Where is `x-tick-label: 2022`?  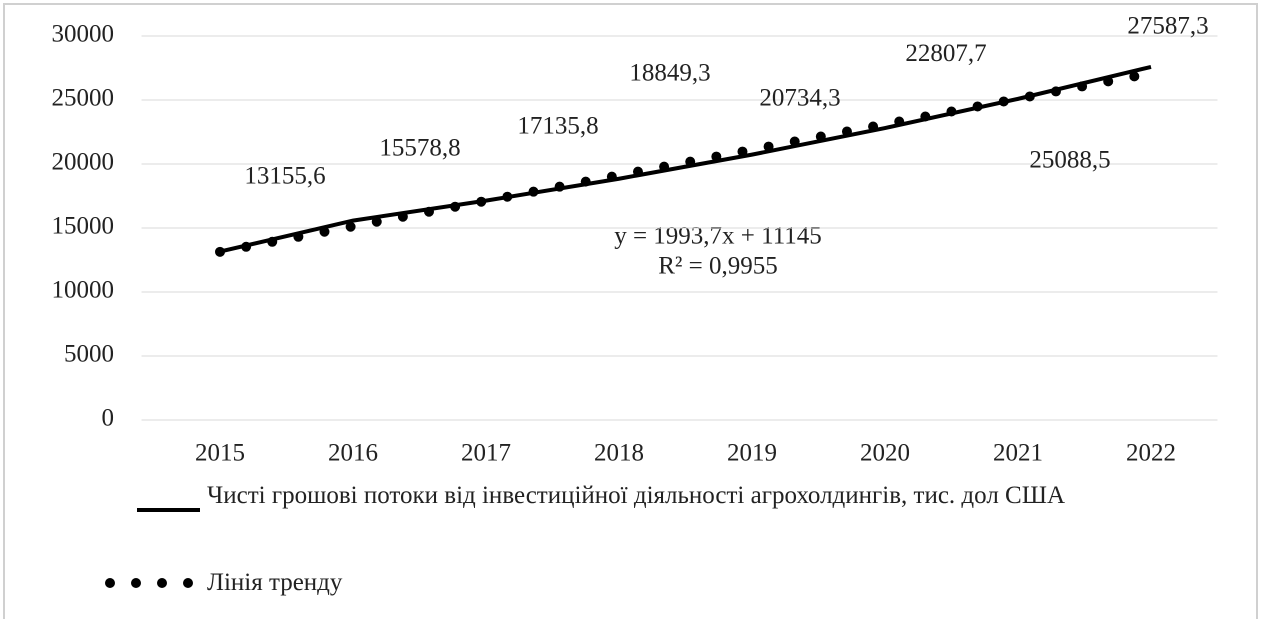 x-tick-label: 2022 is located at coordinates (1151, 453).